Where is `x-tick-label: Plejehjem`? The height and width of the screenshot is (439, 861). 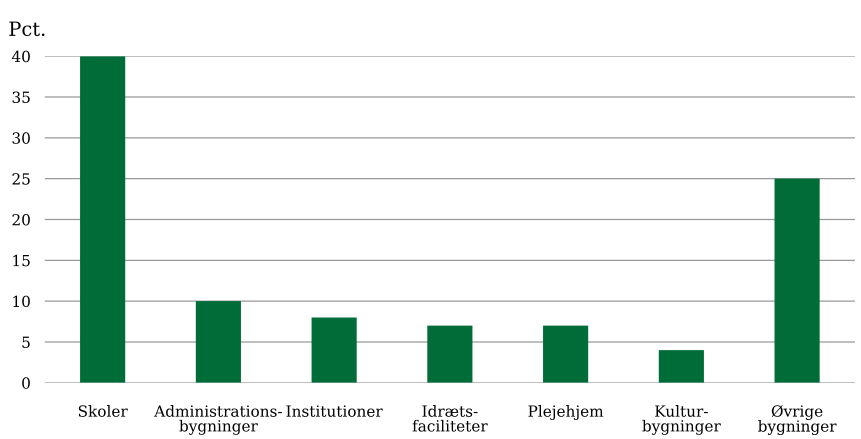
x-tick-label: Plejehjem is located at coordinates (566, 412).